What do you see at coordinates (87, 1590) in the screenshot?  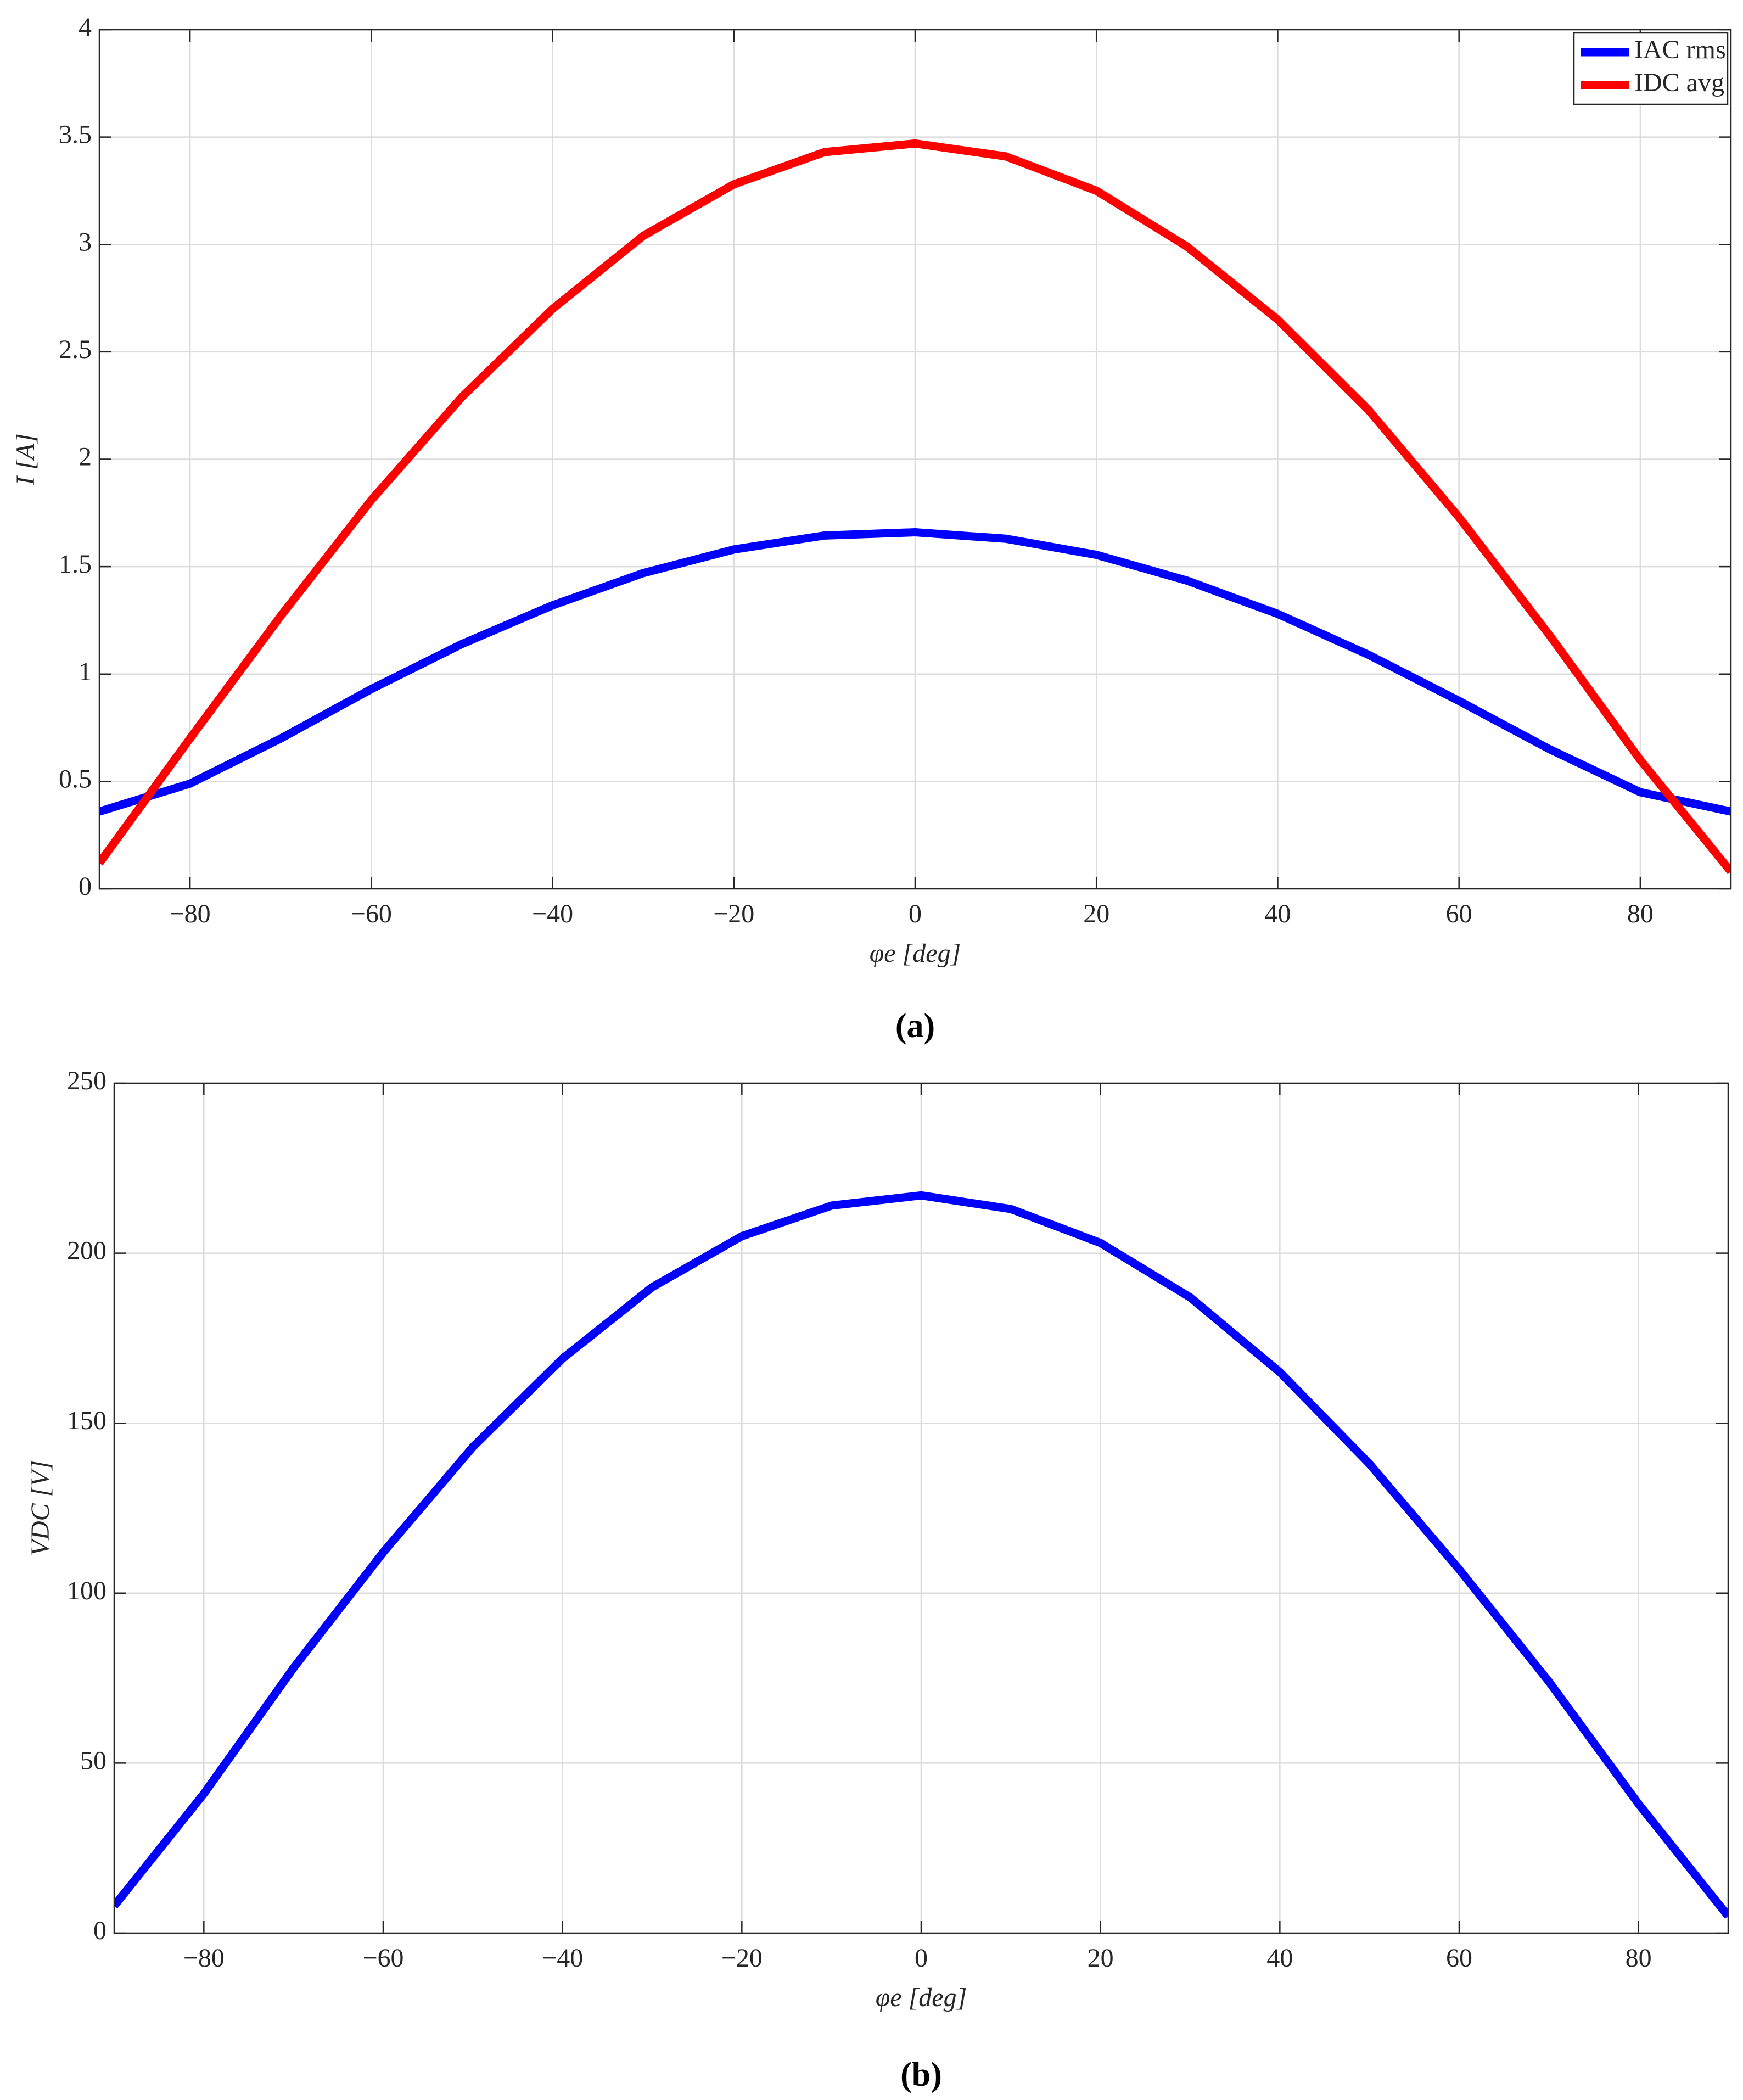 I see `y-tick-label: 100` at bounding box center [87, 1590].